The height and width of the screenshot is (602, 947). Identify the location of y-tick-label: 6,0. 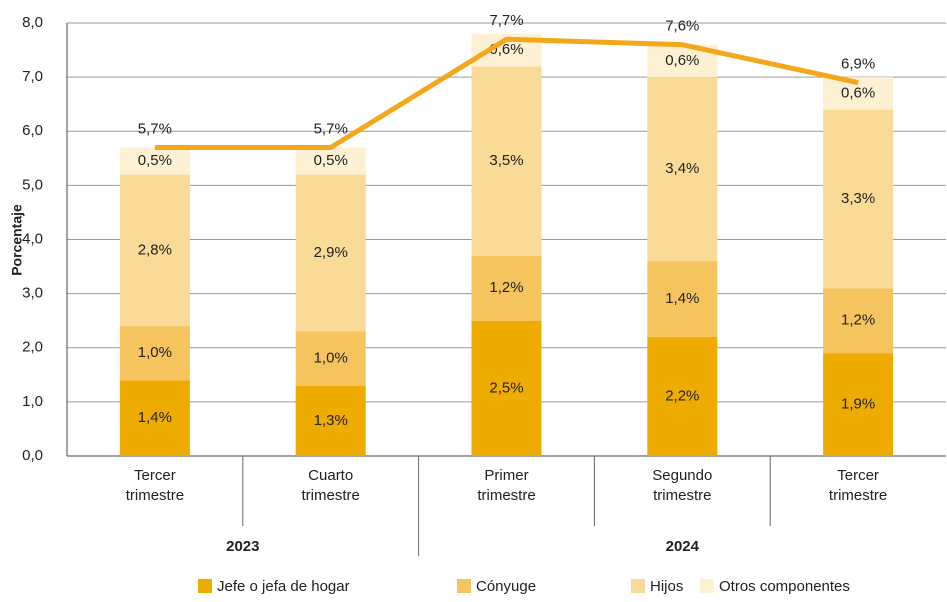
(32, 130).